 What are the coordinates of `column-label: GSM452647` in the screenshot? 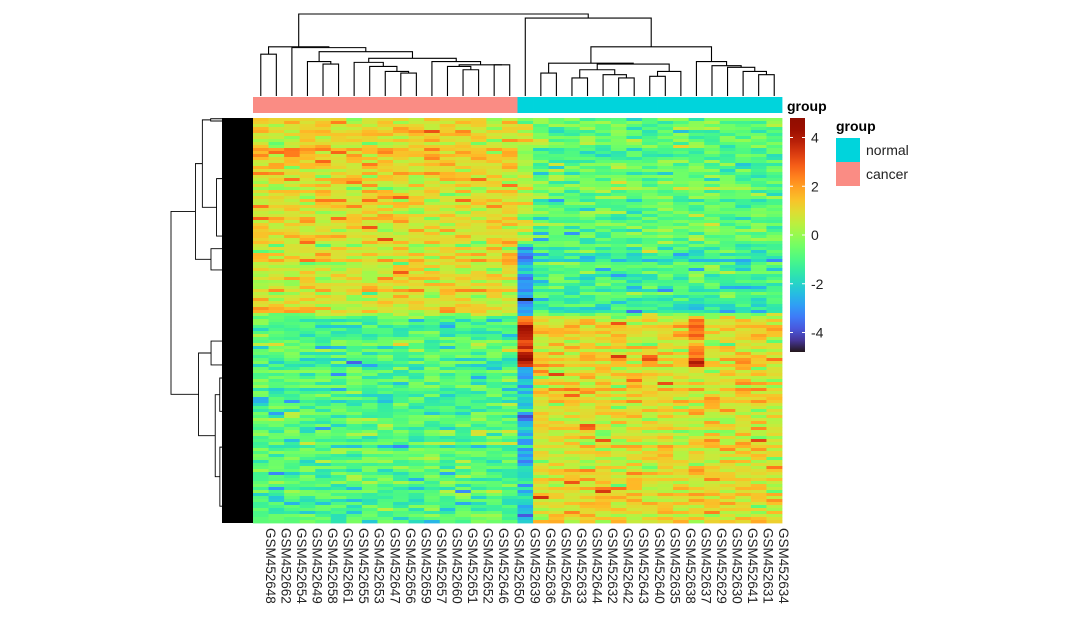 It's located at (394, 566).